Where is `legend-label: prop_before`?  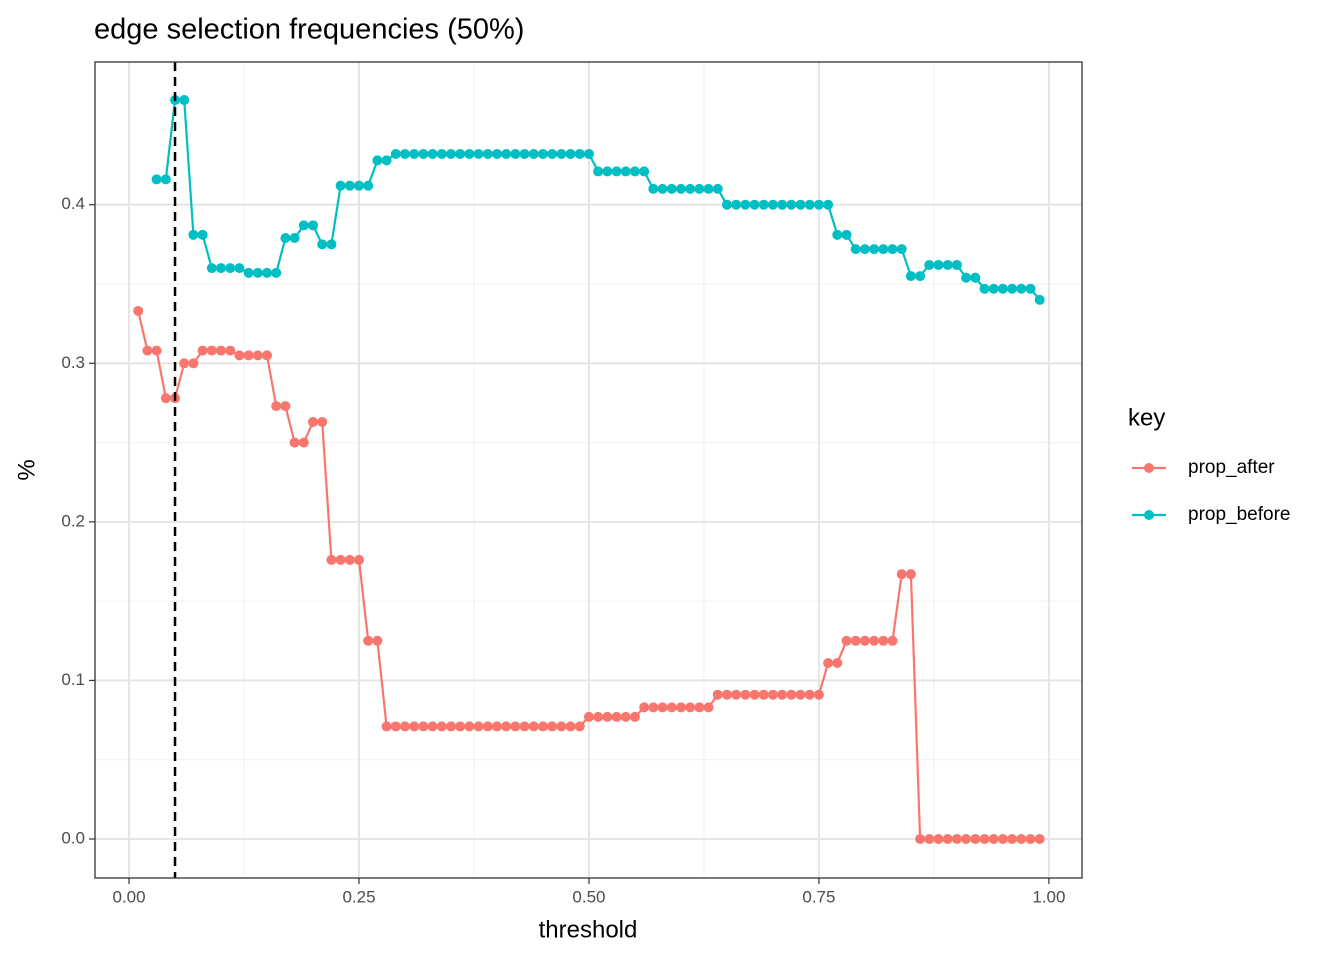
legend-label: prop_before is located at coordinates (1239, 514).